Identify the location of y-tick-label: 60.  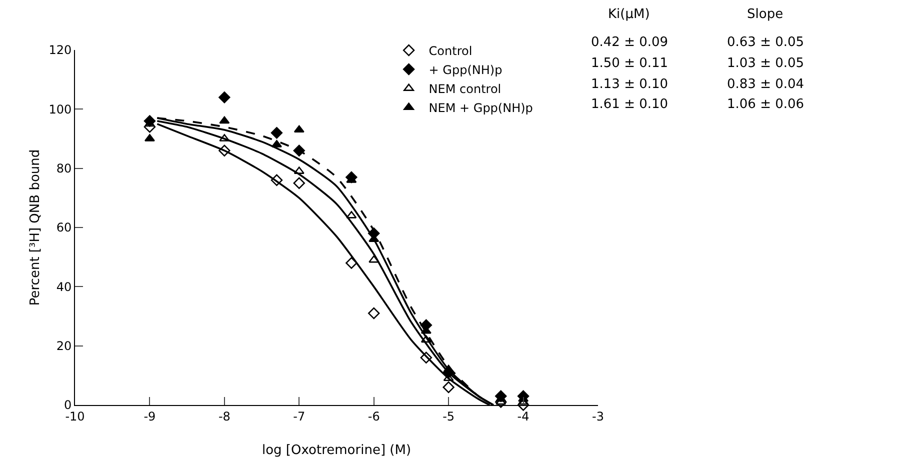
(64, 227).